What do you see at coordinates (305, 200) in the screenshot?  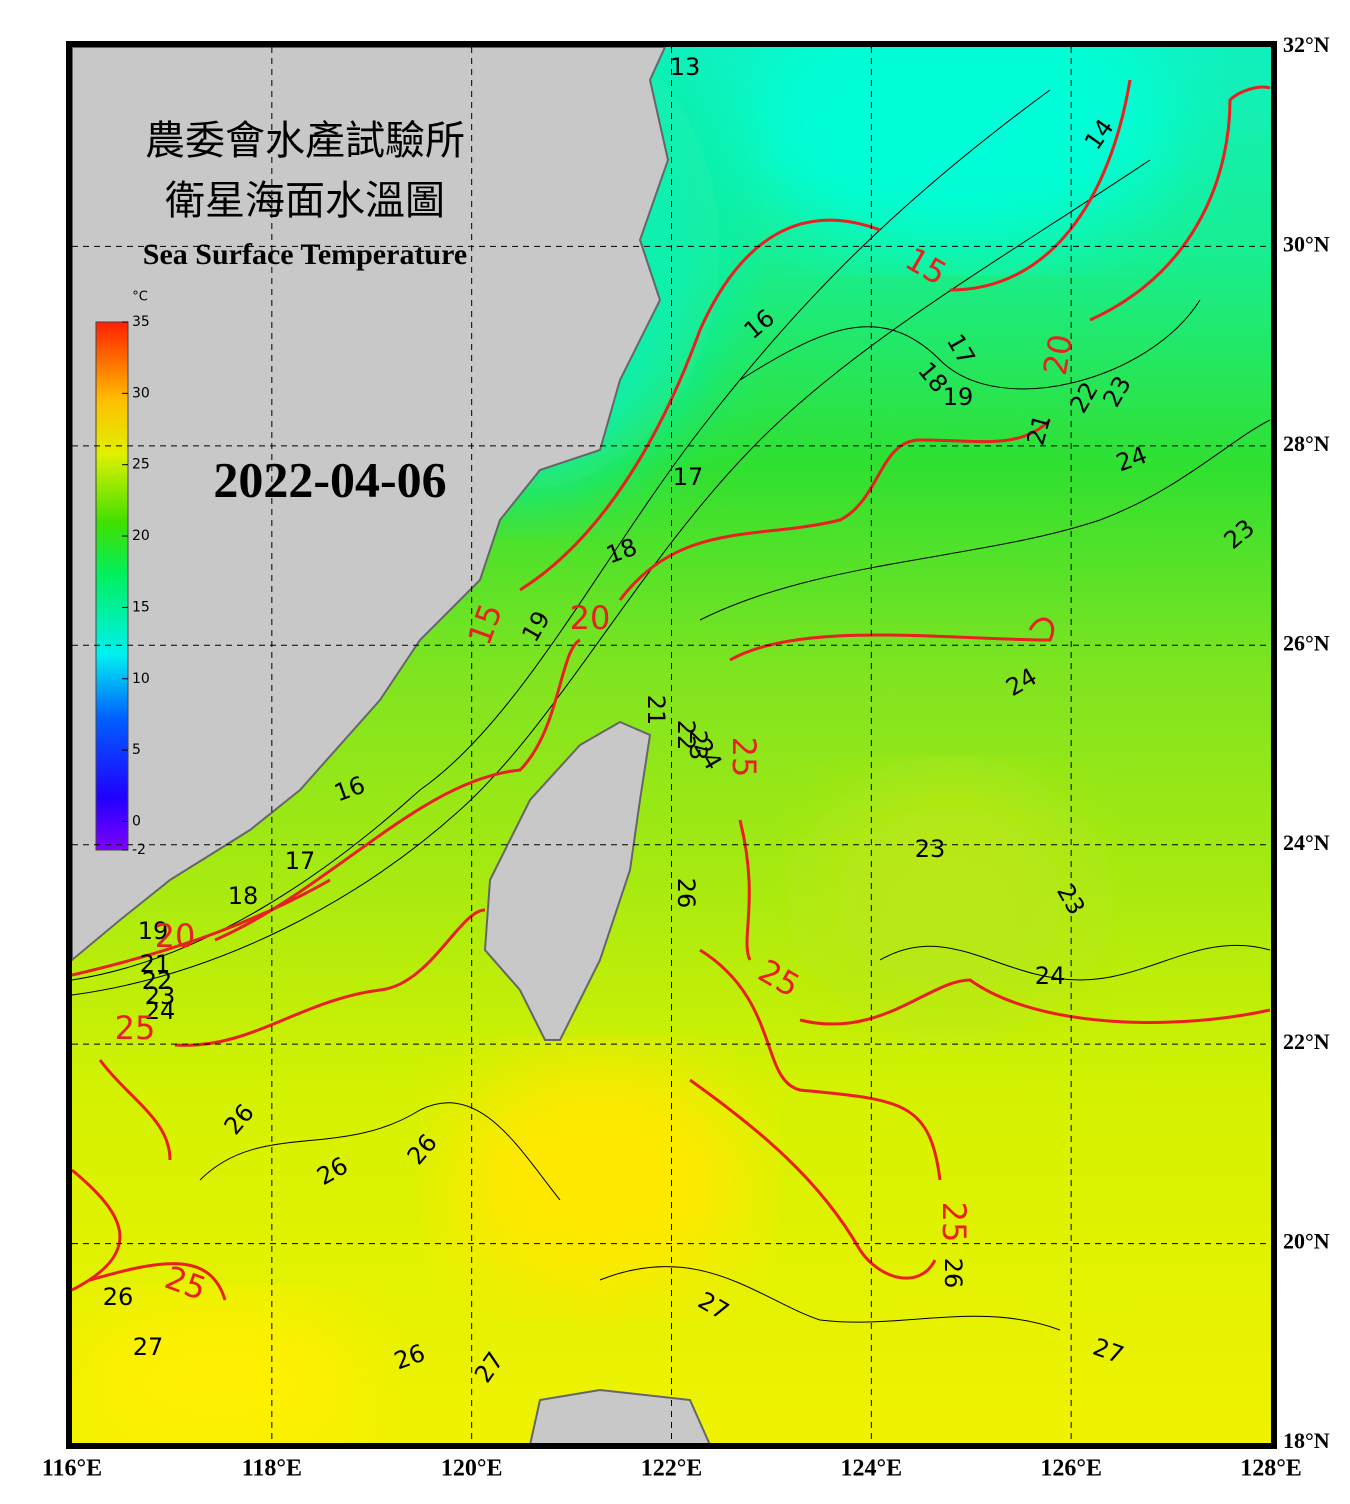 I see `title-zh: 衛星海面水溫圖` at bounding box center [305, 200].